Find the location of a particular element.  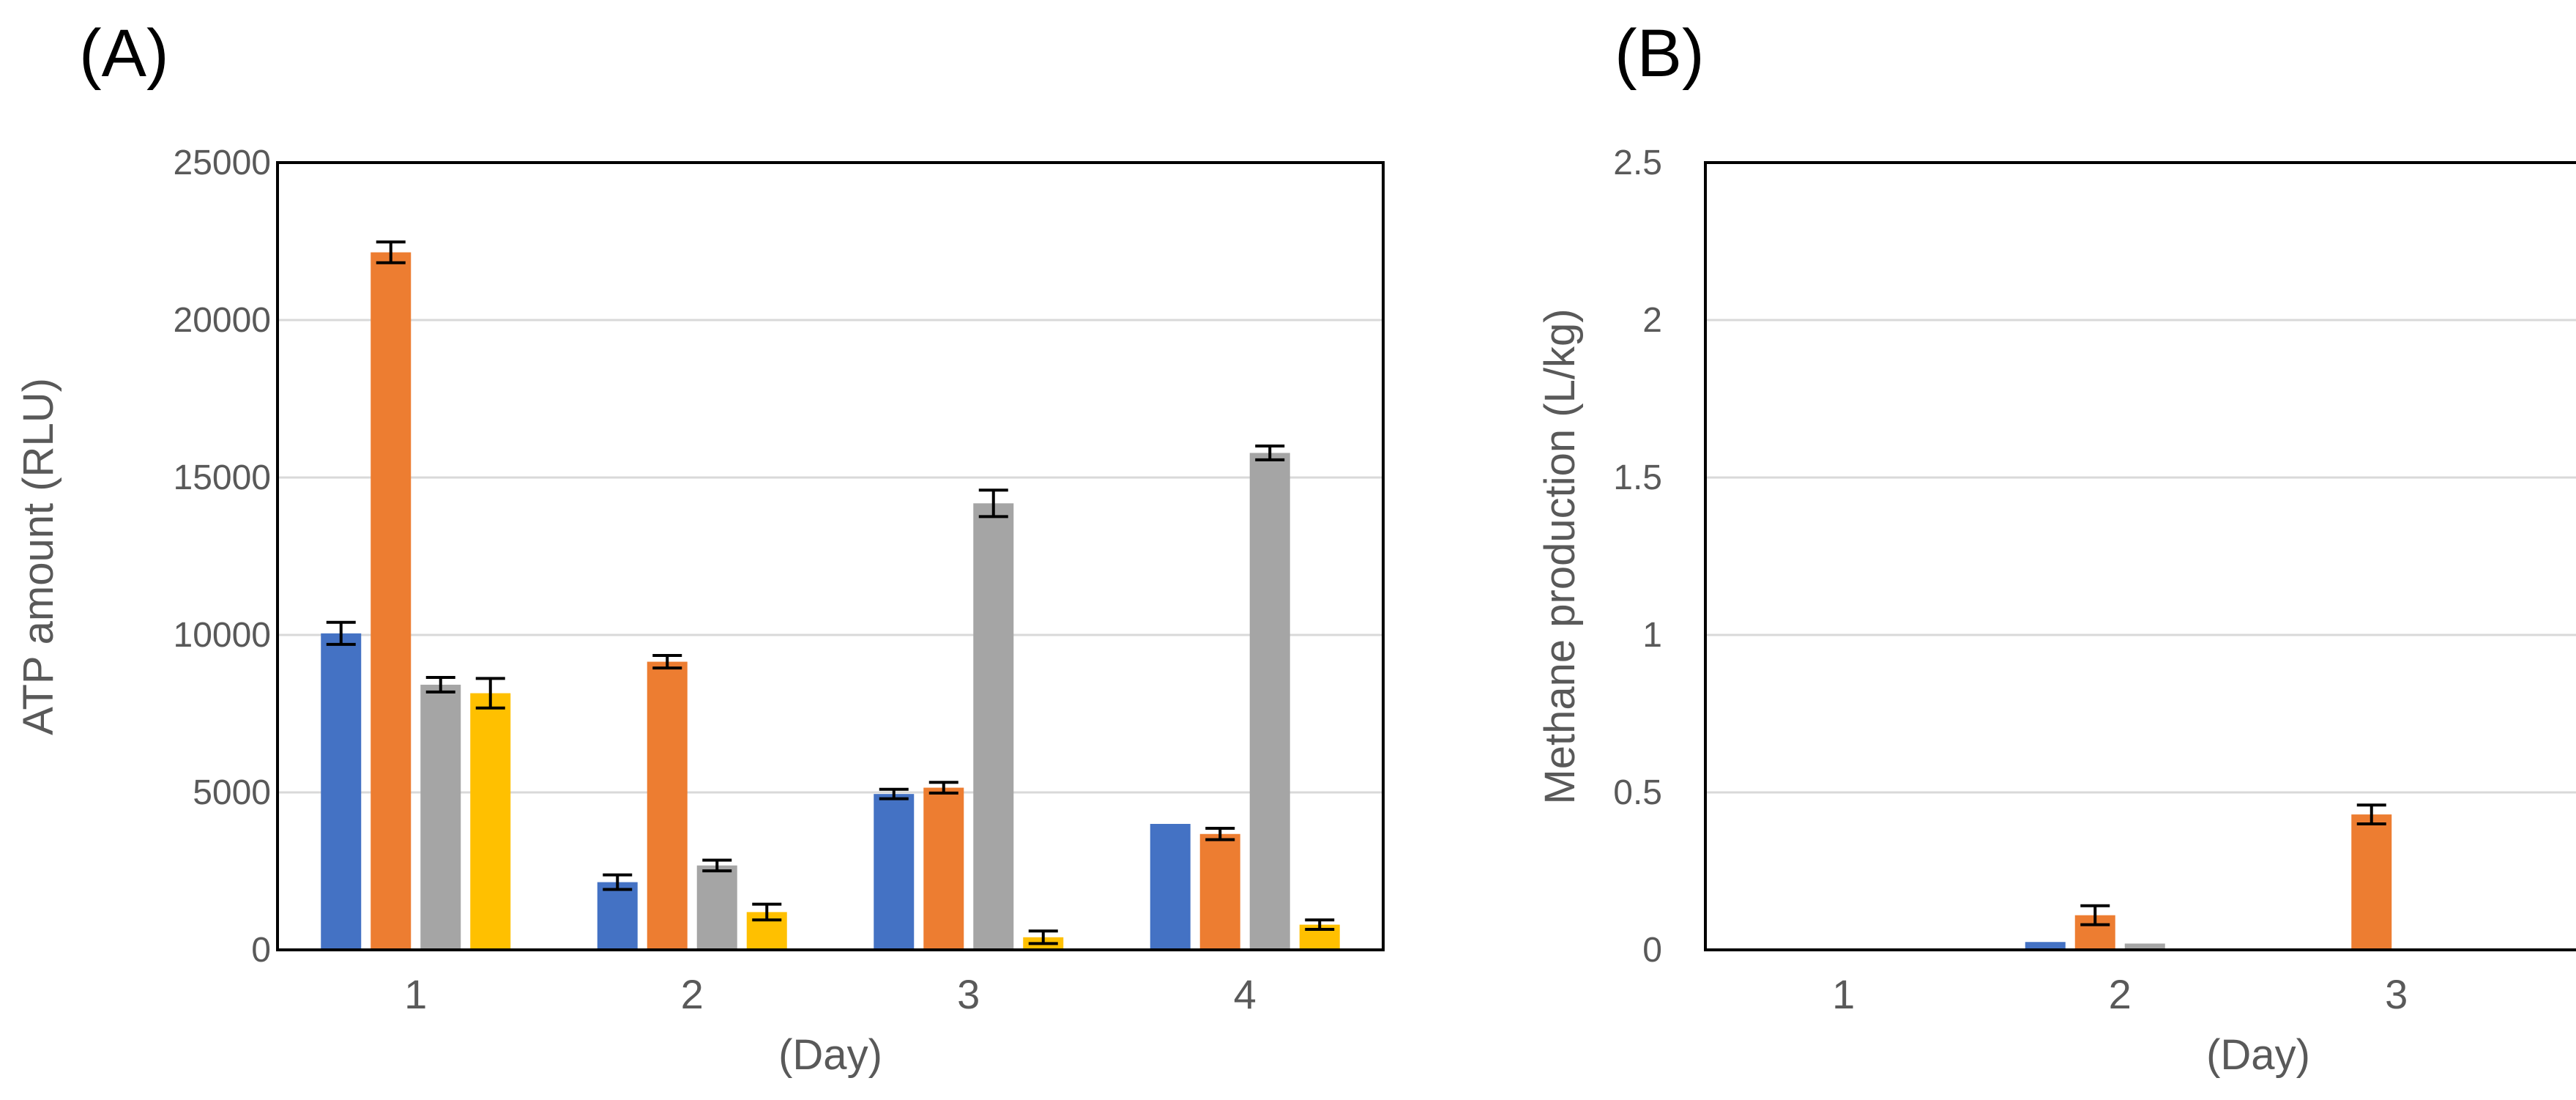

panel-b-label: (B) is located at coordinates (1660, 53).